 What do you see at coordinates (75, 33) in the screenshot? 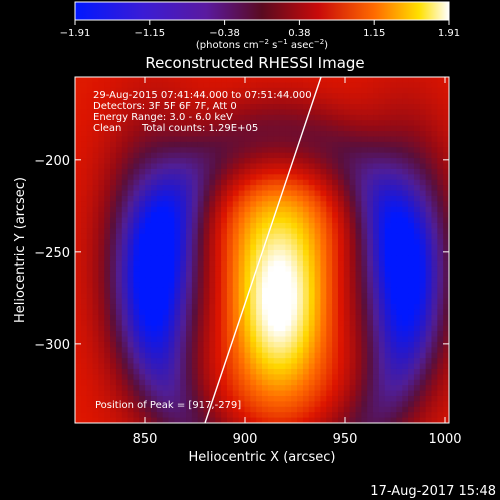
I see `colorbar-tick-label: −1.91` at bounding box center [75, 33].